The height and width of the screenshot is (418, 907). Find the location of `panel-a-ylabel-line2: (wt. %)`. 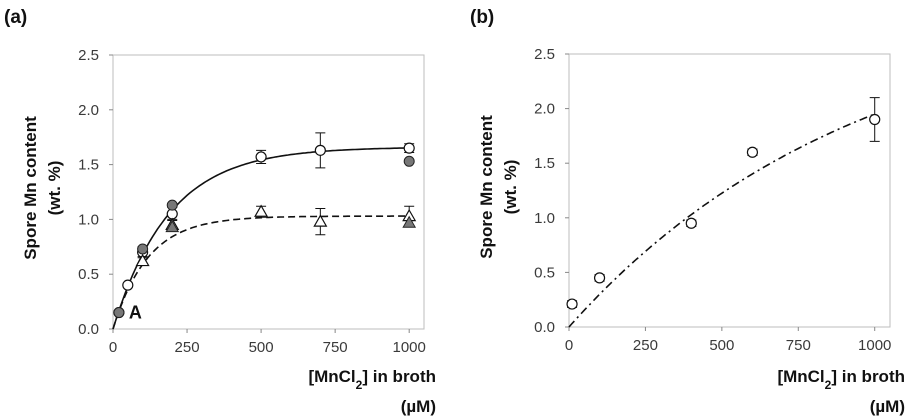

panel-a-ylabel-line2: (wt. %) is located at coordinates (54, 188).